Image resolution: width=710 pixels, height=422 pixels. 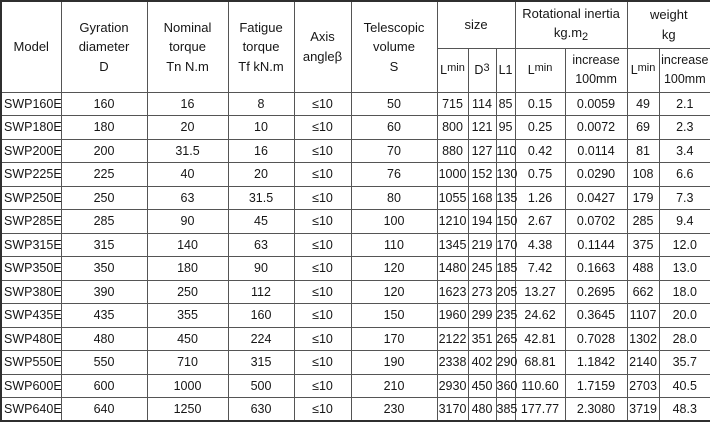 I want to click on table-cell: 140, so click(x=187, y=244).